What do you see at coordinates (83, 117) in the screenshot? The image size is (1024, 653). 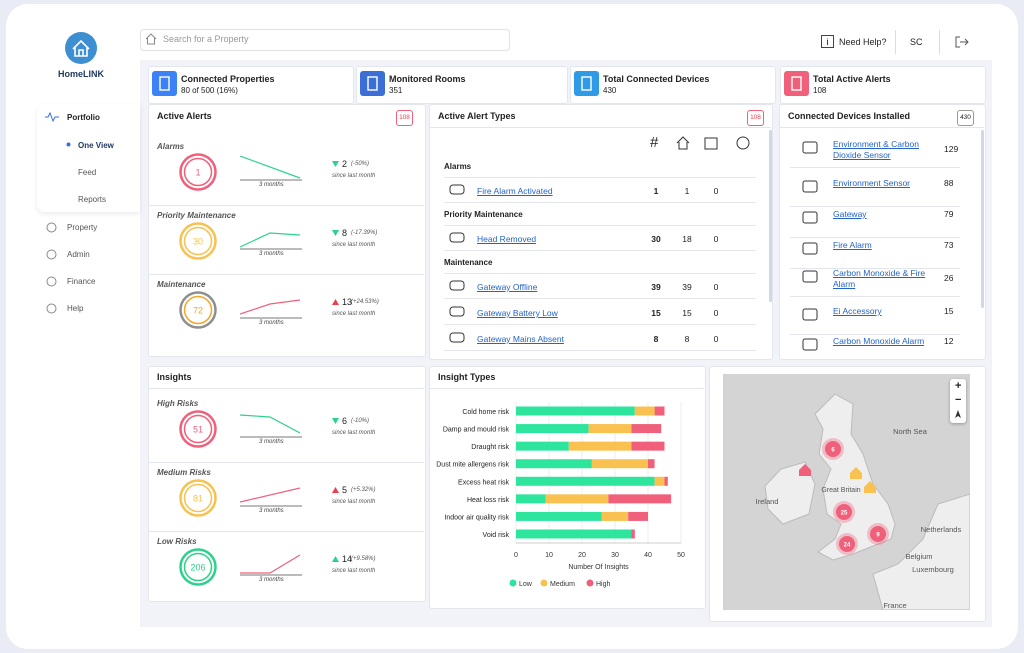 I see `nav-portfolio: Portfolio` at bounding box center [83, 117].